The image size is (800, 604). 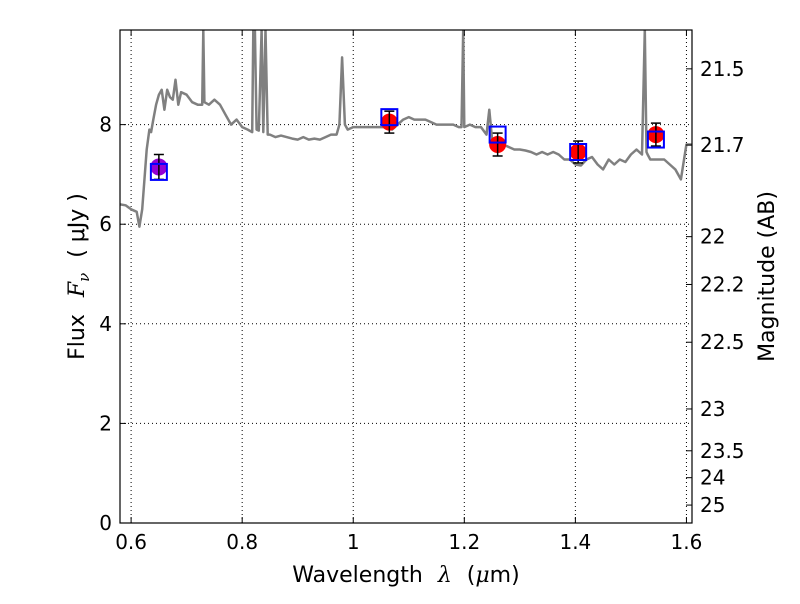 What do you see at coordinates (407, 144) in the screenshot?
I see `marker-layer` at bounding box center [407, 144].